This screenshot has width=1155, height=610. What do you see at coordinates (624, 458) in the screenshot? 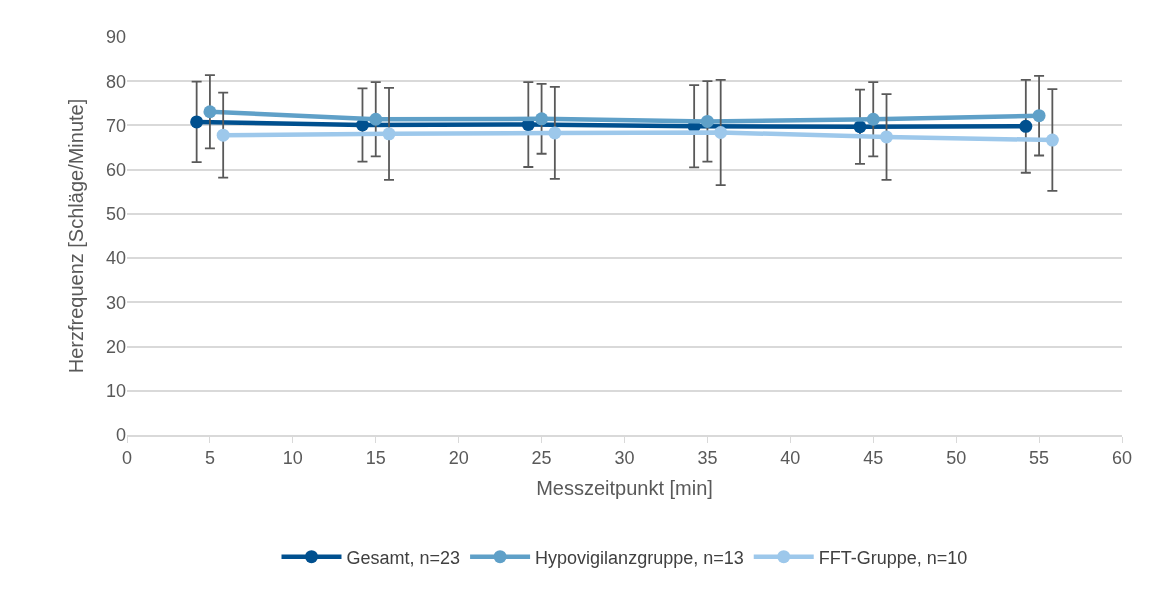
I see `x-tick-label: 30` at bounding box center [624, 458].